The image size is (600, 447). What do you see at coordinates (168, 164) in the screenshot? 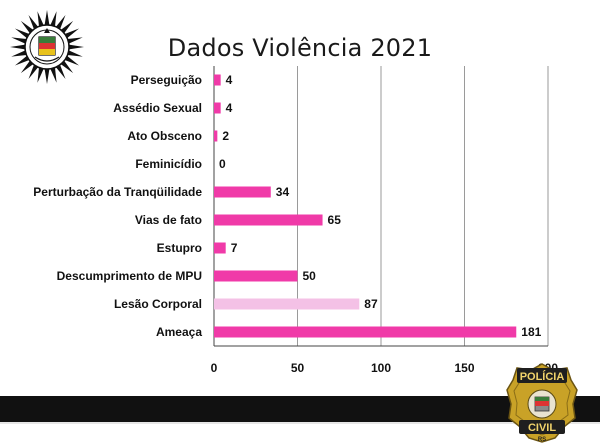
I see `category-label: Feminicídio` at bounding box center [168, 164].